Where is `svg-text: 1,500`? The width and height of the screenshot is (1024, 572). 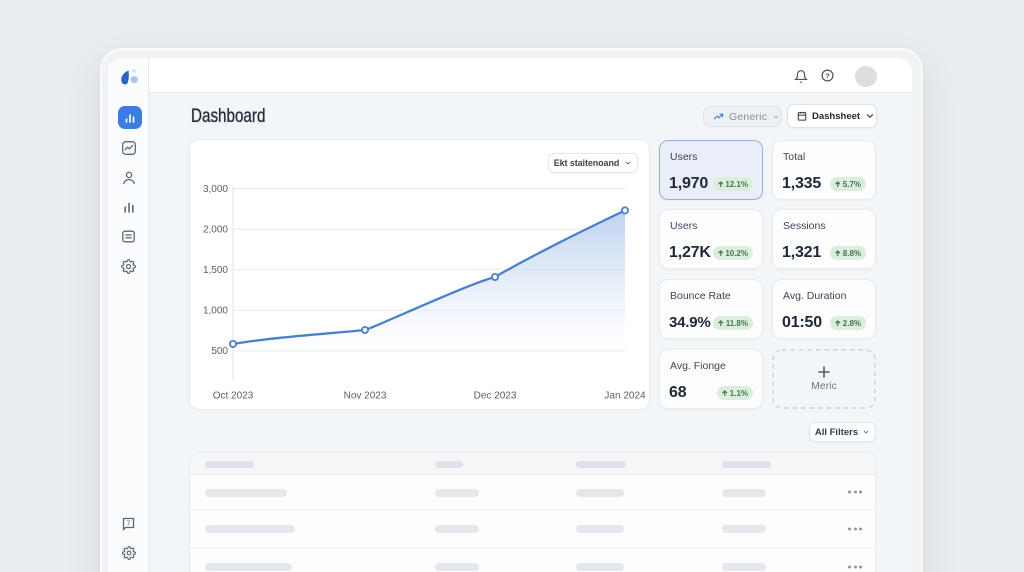 svg-text: 1,500 is located at coordinates (215, 270).